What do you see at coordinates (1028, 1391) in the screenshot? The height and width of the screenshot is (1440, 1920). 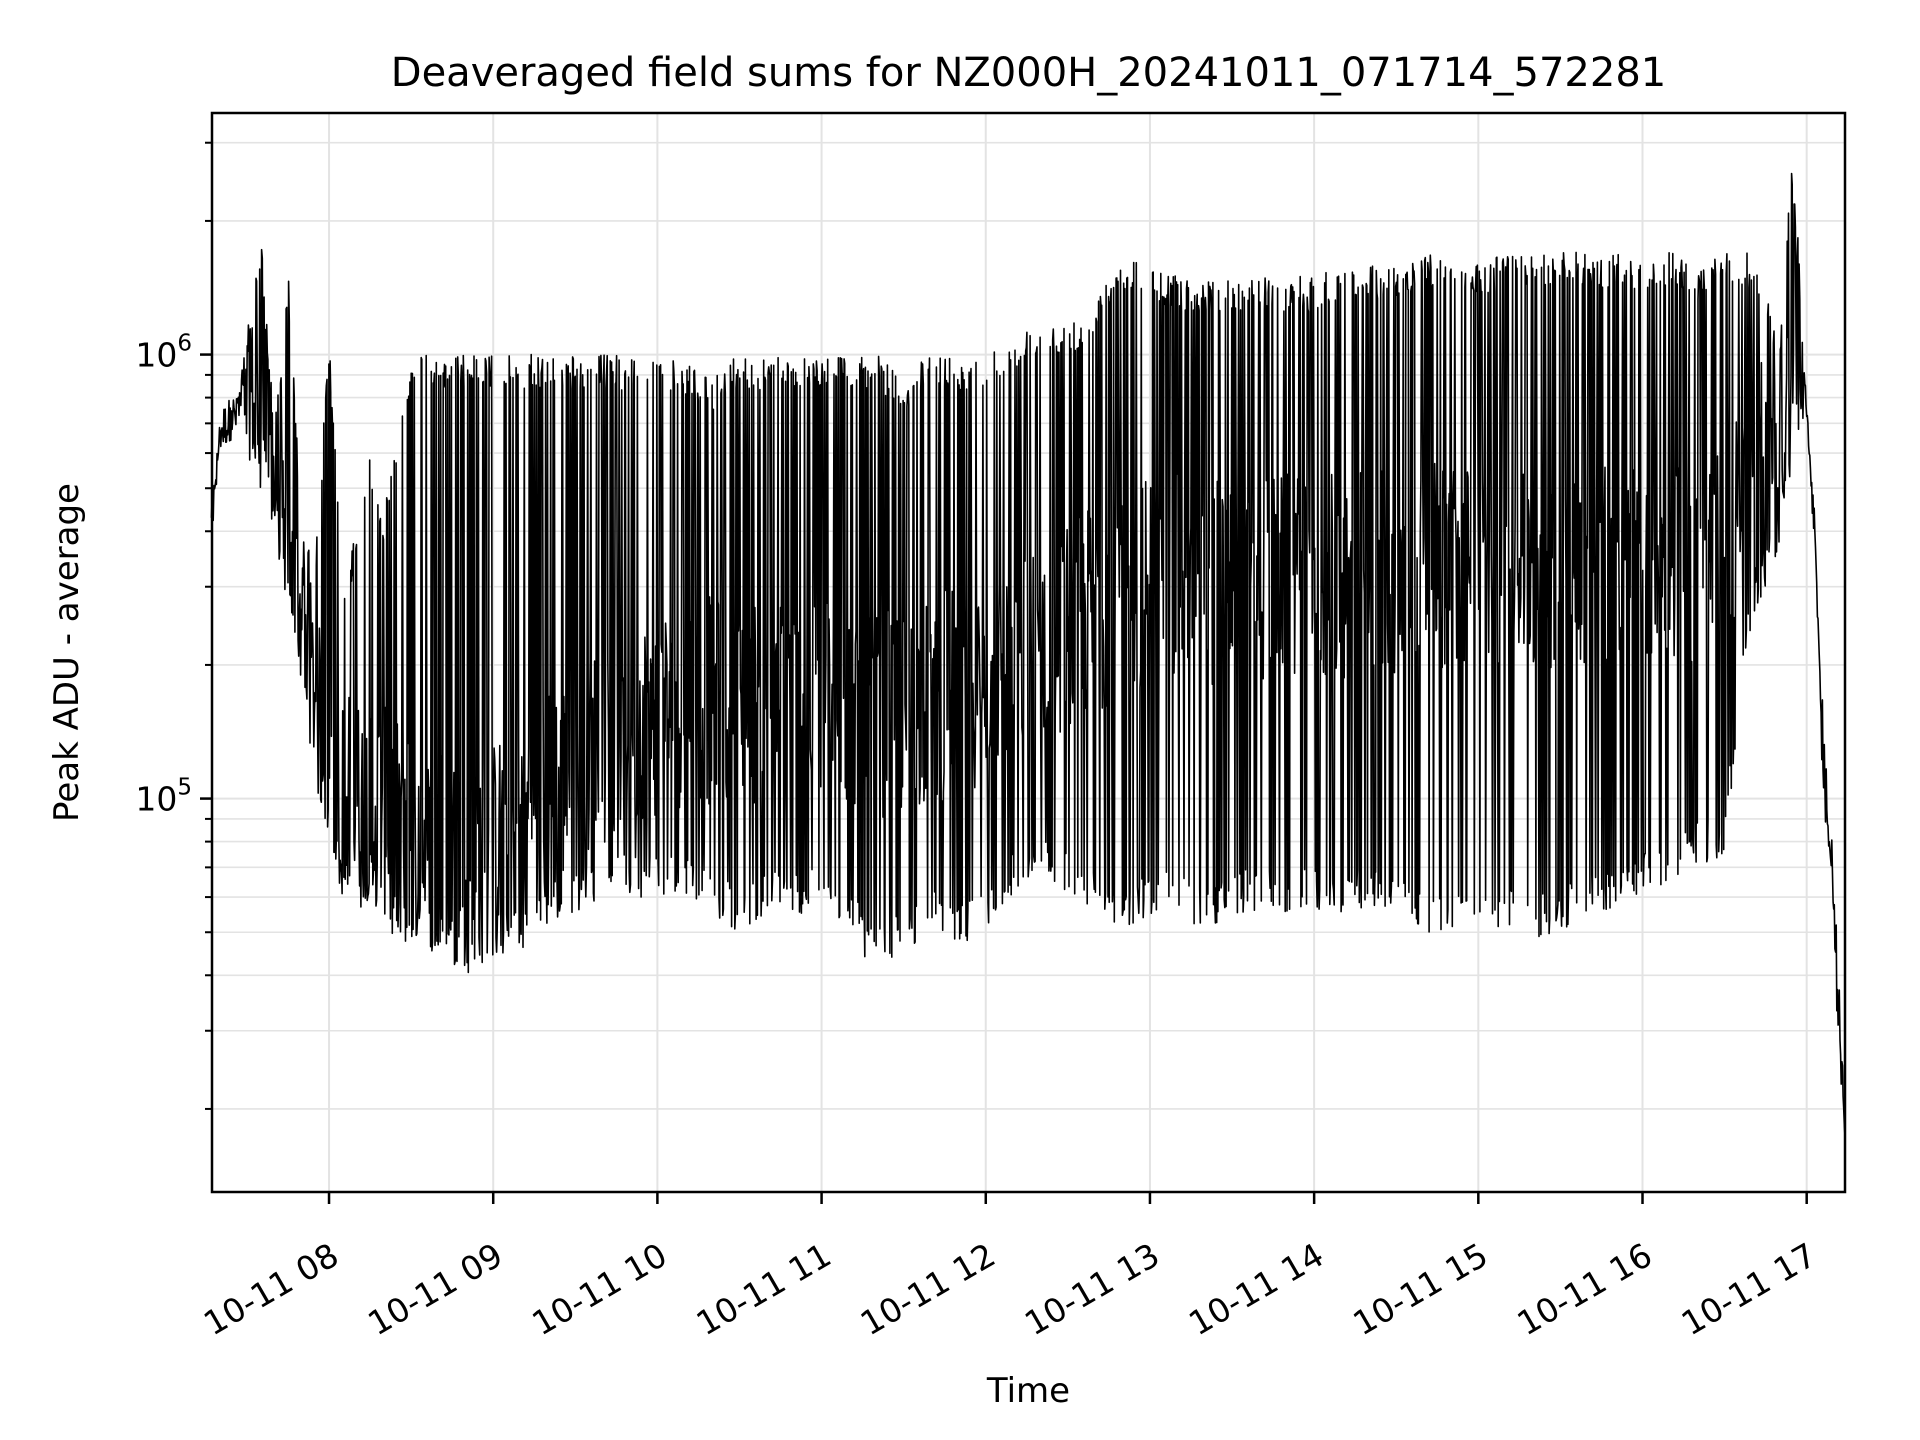 I see `x-axis-label: Time` at bounding box center [1028, 1391].